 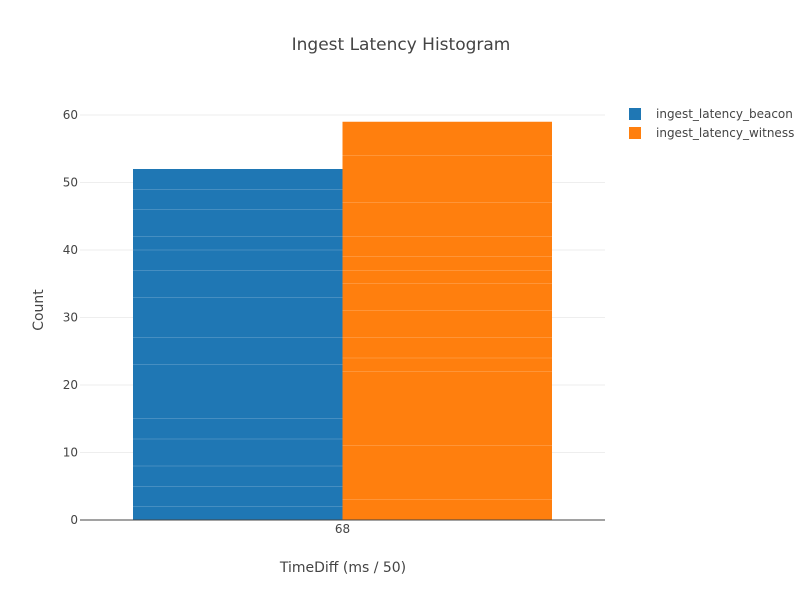 I want to click on y-tick-label: 10, so click(x=70, y=453).